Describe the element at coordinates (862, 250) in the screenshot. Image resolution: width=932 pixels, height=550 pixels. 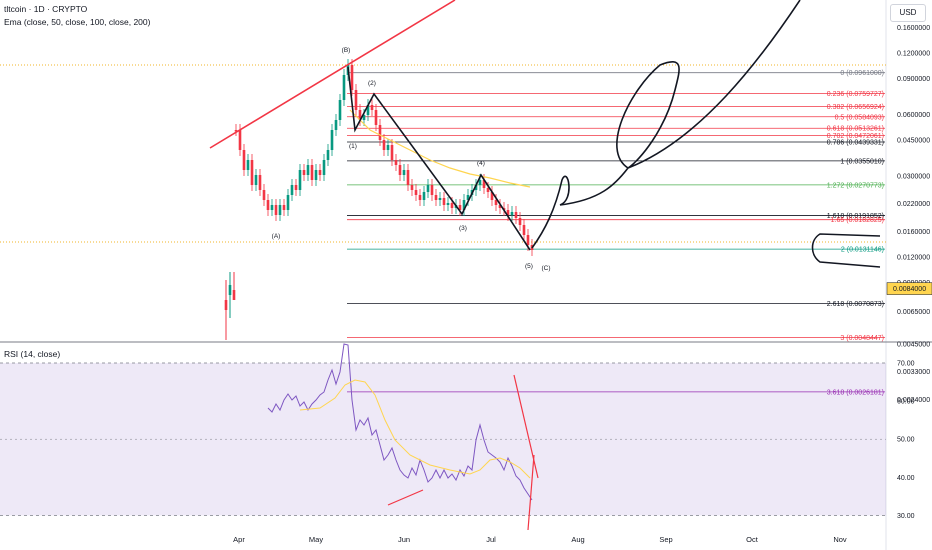
I see `fib-level-label: 2 (0.0131146)` at that location.